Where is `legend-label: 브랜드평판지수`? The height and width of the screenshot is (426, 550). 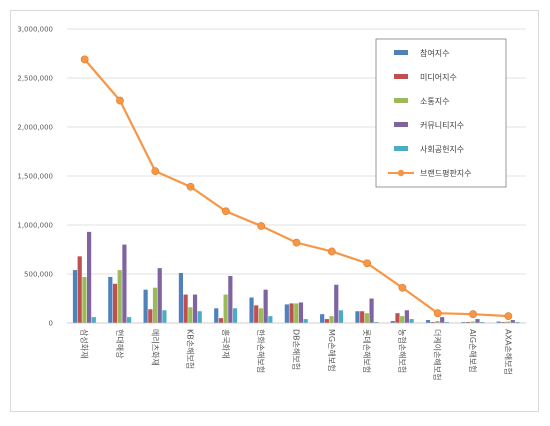
legend-label: 브랜드평판지수 is located at coordinates (446, 173).